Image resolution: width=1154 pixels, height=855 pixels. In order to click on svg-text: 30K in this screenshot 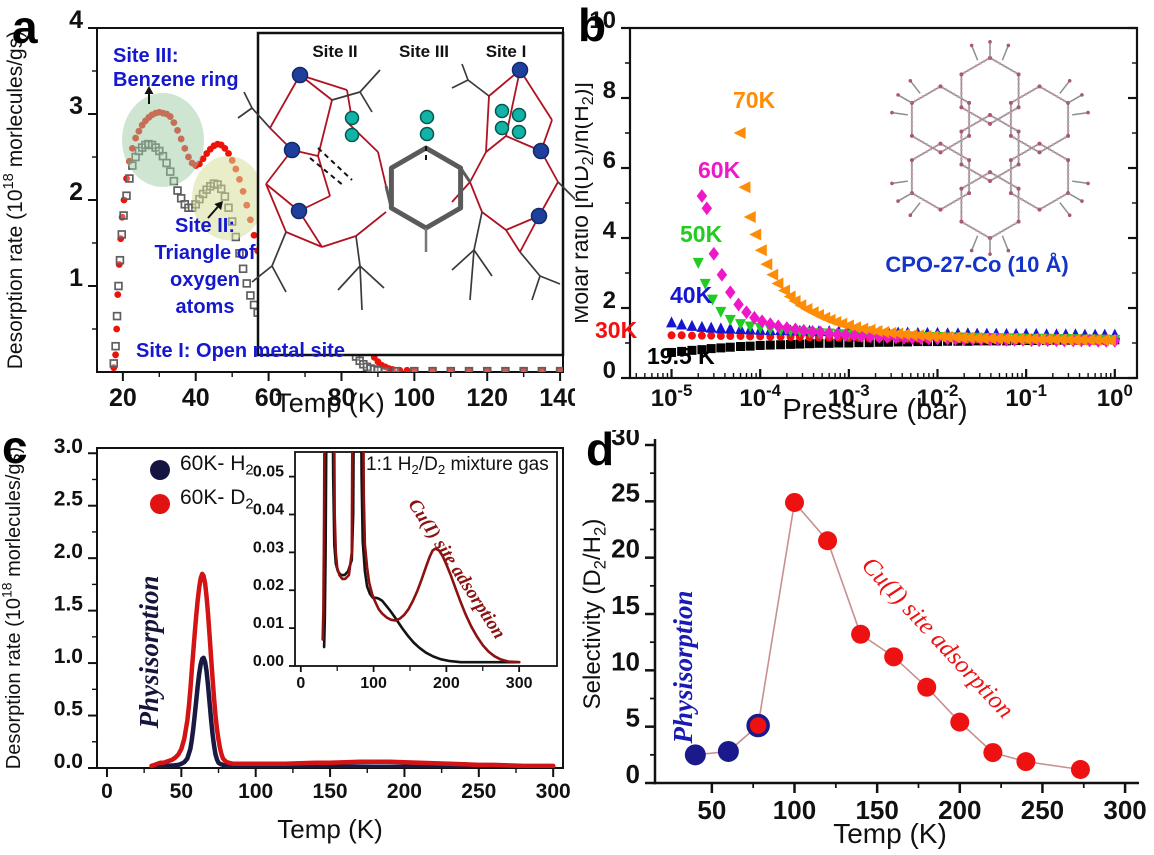, I will do `click(616, 330)`.